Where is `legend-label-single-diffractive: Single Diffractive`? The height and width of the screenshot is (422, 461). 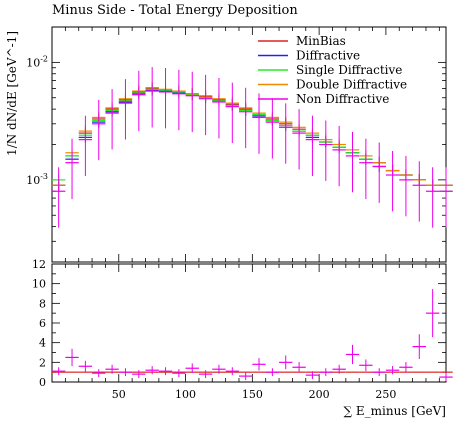
legend-label-single-diffractive: Single Diffractive is located at coordinates (349, 70).